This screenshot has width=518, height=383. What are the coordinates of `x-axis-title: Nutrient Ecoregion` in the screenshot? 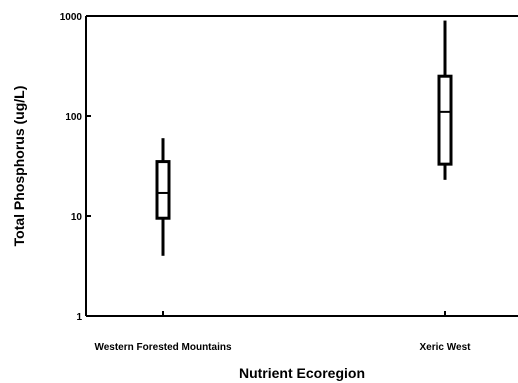 It's located at (302, 373).